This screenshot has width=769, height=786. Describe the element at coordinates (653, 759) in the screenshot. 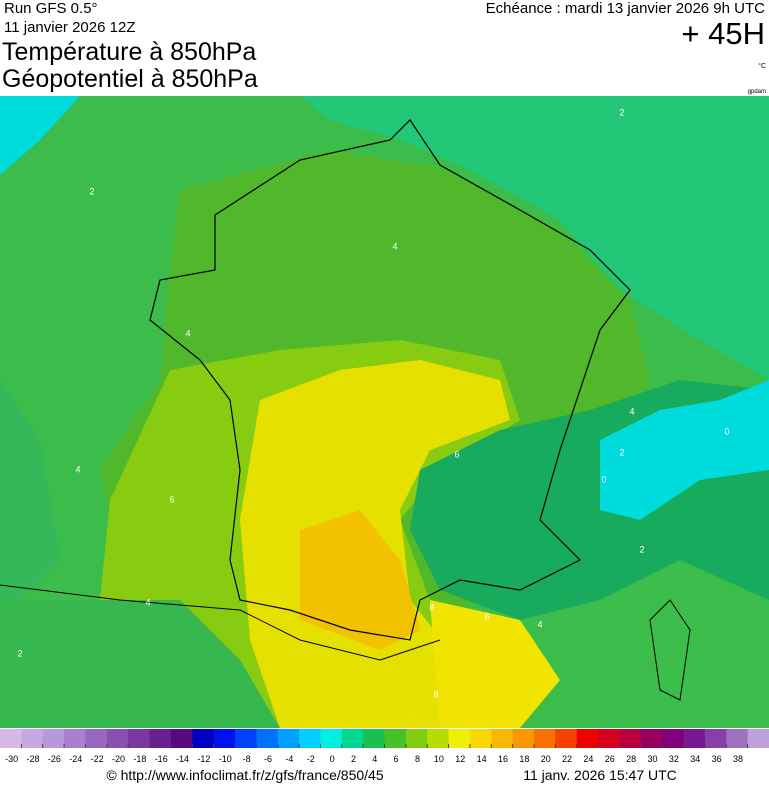

I see `colorbar-tick-label: 30` at that location.